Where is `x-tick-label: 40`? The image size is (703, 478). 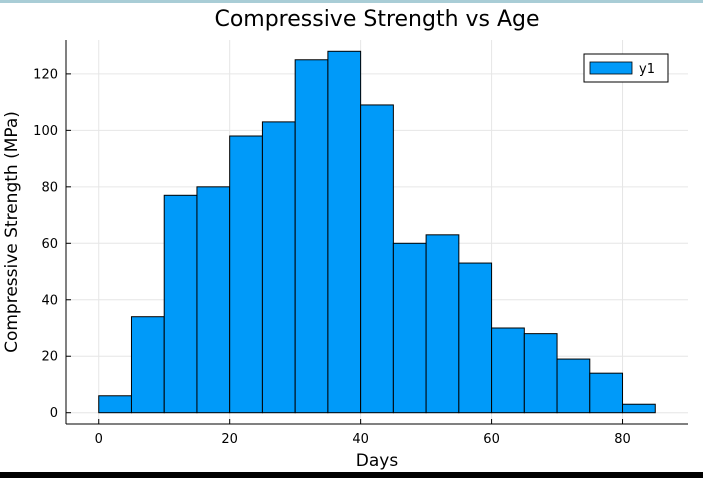
x-tick-label: 40 is located at coordinates (360, 439).